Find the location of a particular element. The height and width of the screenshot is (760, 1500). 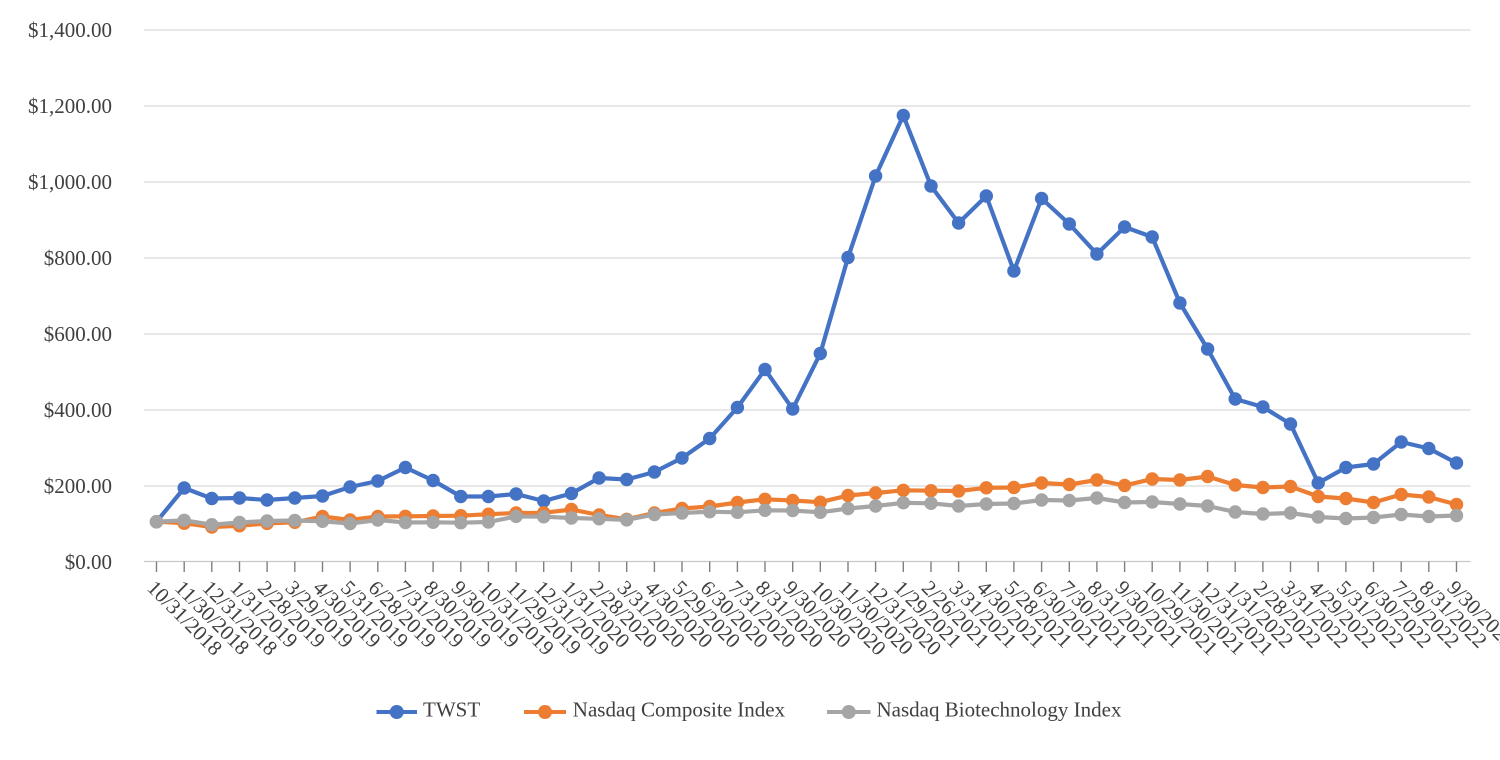

svg-text: $1,200.00 is located at coordinates (70, 106).